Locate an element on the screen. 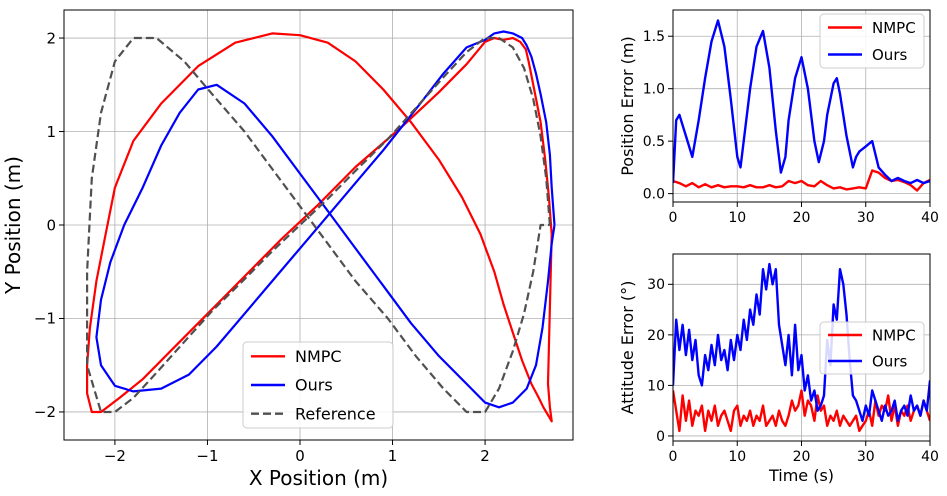  y-tick-label: −1 is located at coordinates (45, 319).